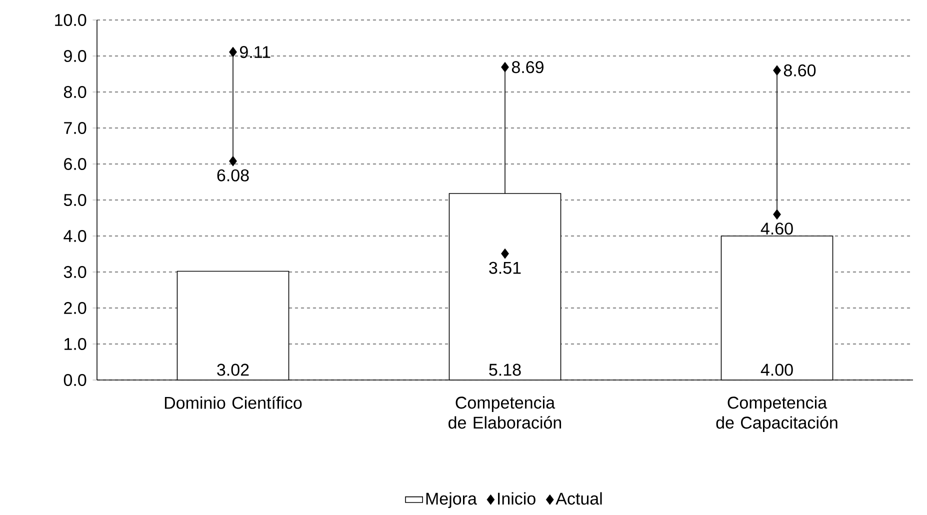 The height and width of the screenshot is (515, 927). I want to click on y-tick-label: 2.0, so click(75, 308).